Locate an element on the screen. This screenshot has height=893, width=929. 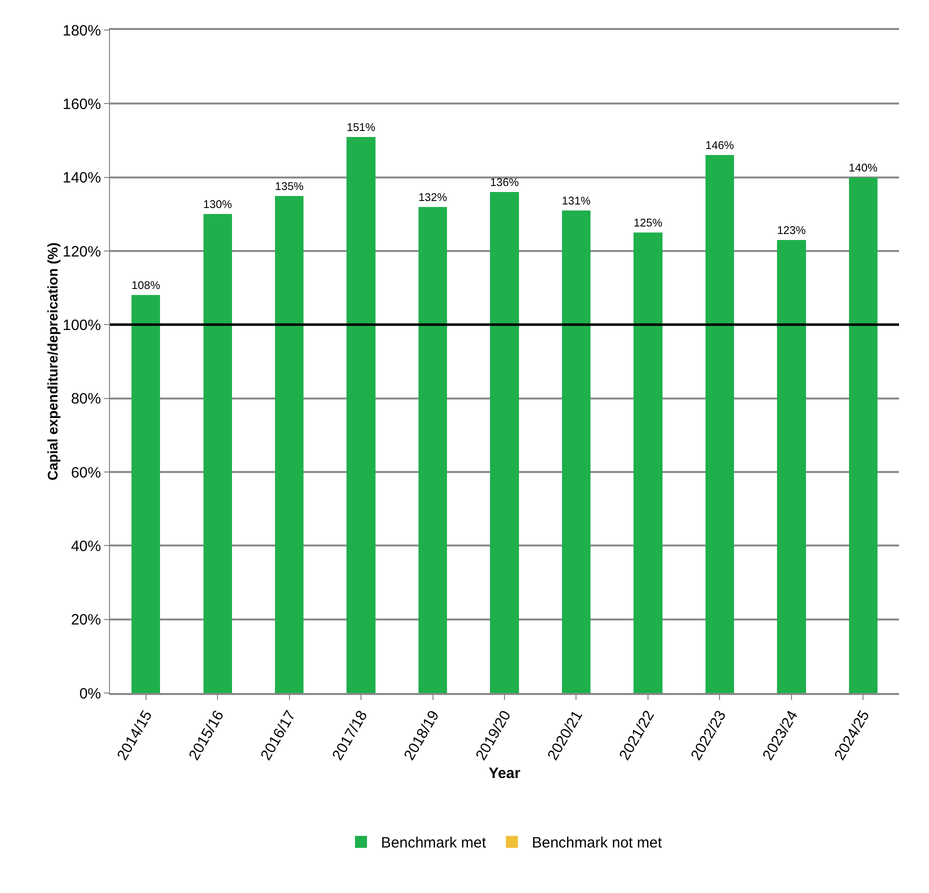
data-label: 132% is located at coordinates (433, 198).